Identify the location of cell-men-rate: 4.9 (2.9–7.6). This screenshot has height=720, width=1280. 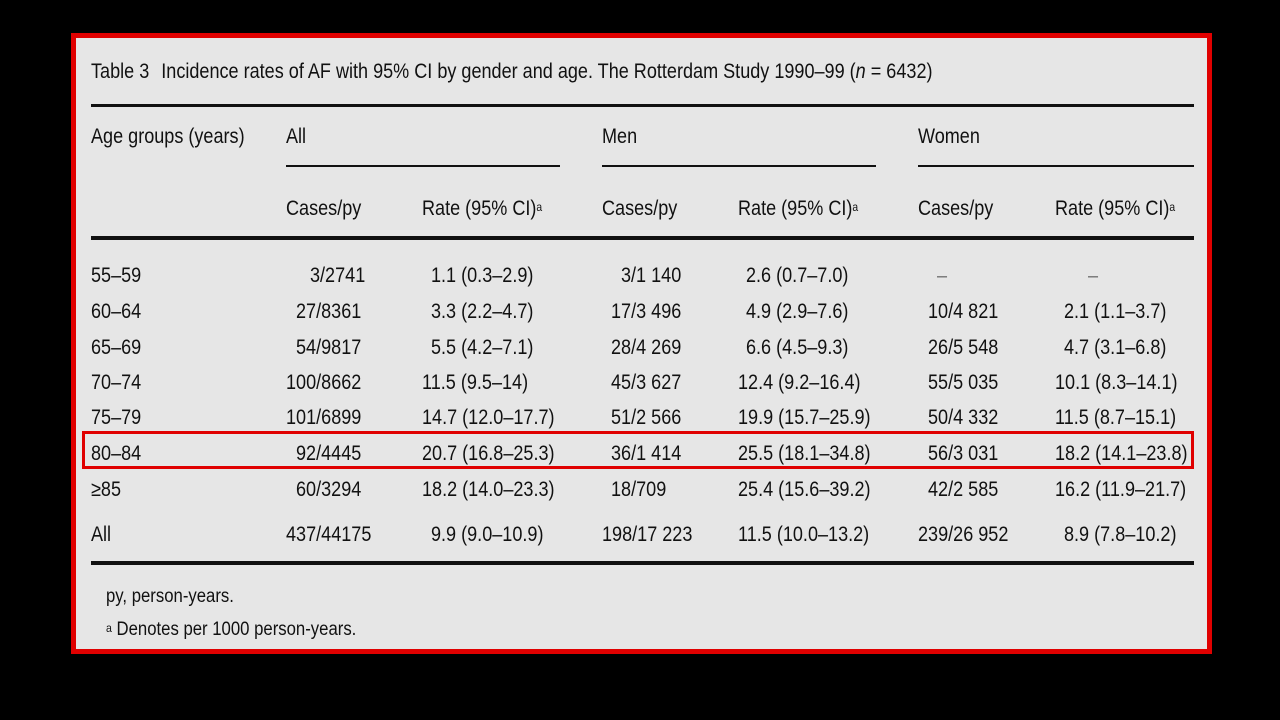
(797, 311).